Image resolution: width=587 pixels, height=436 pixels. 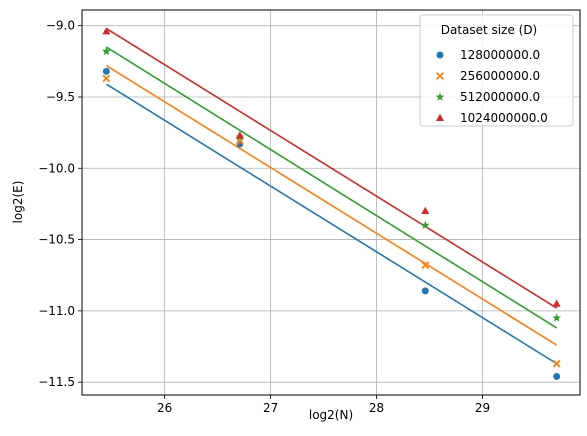 I want to click on legend-label: 256000000.0, so click(x=500, y=76).